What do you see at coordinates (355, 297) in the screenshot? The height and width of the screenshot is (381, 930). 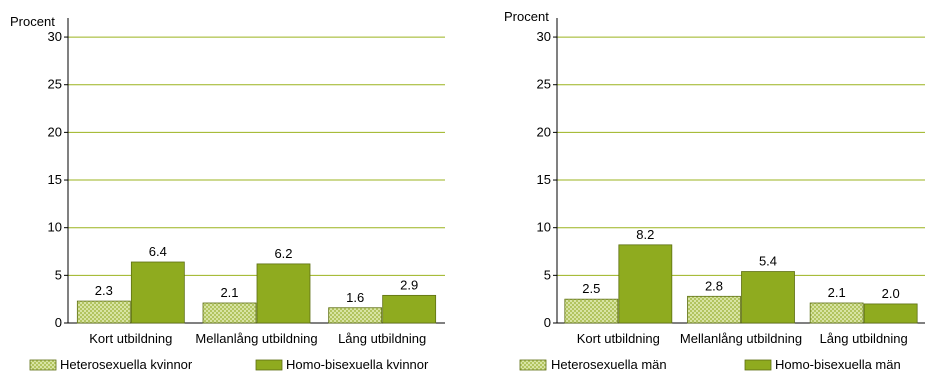 I see `data-label: 1.6` at bounding box center [355, 297].